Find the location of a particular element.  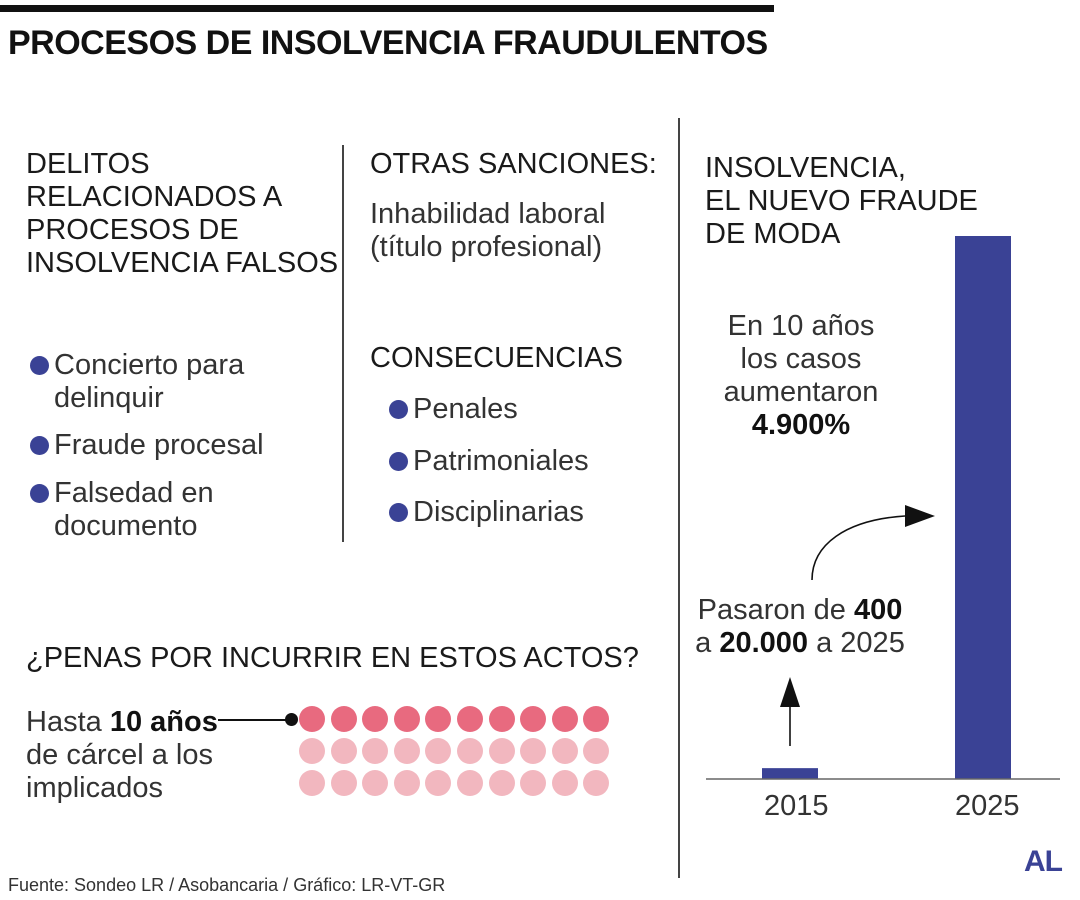

penas-line1-pre: Hasta is located at coordinates (68, 722).